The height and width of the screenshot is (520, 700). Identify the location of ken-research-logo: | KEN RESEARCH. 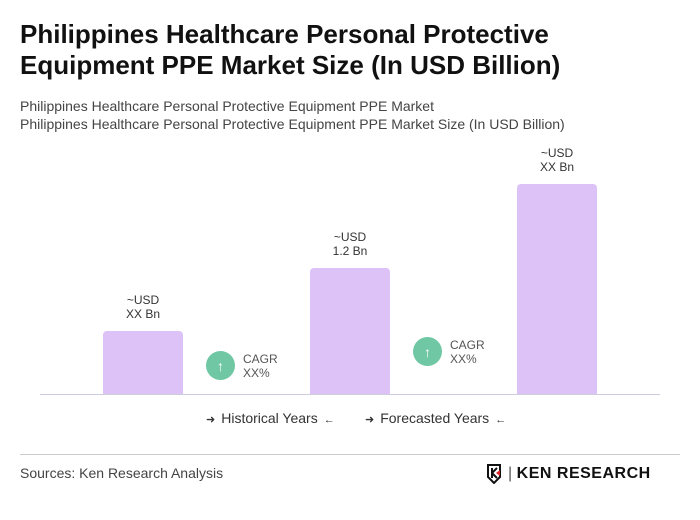
(568, 474).